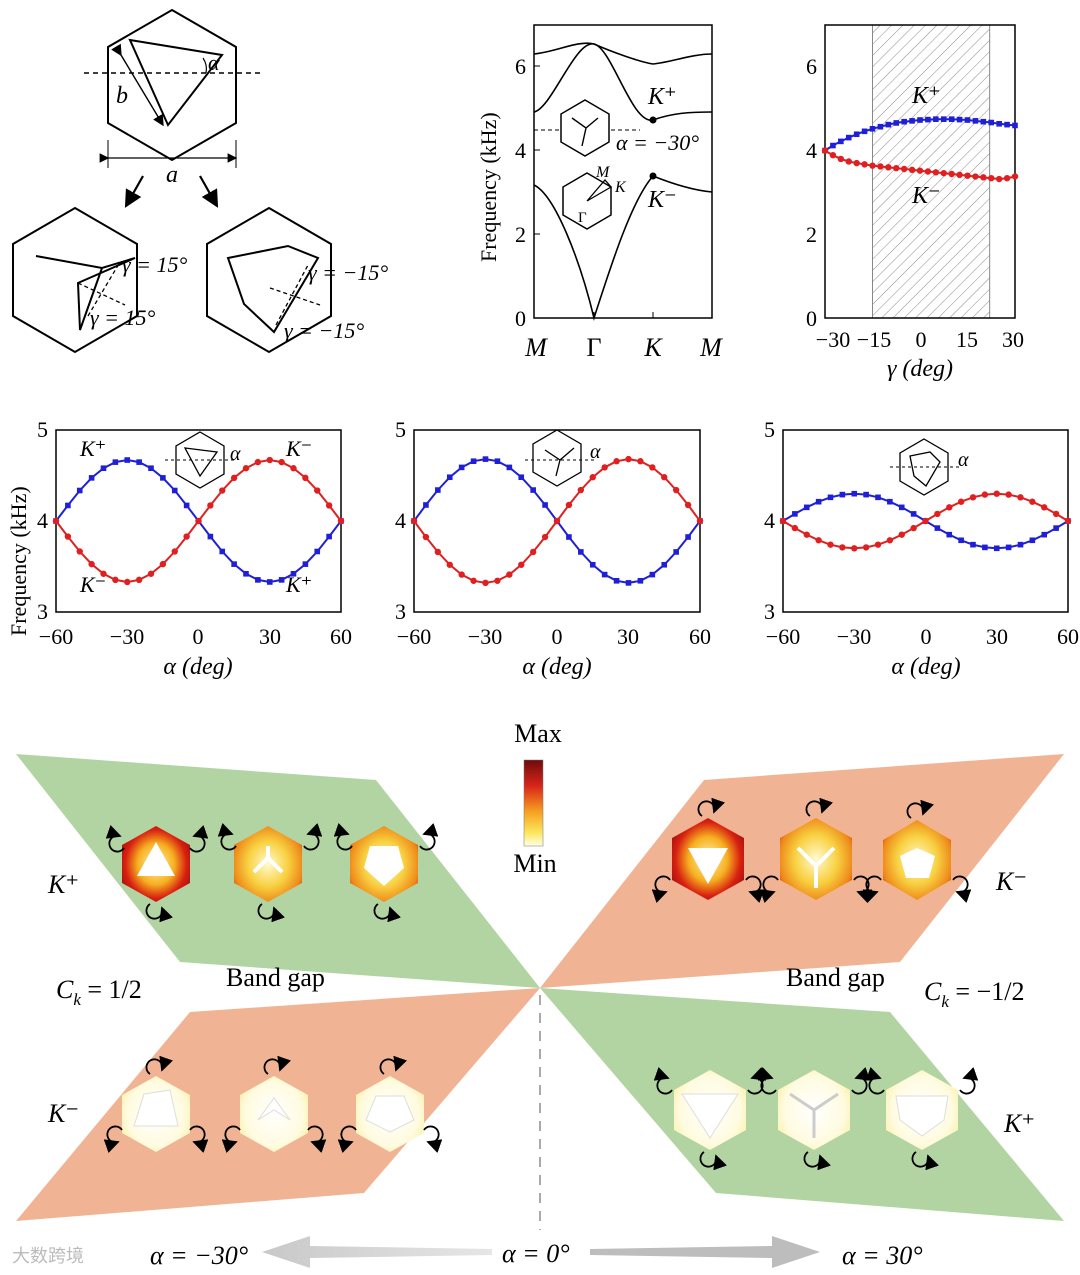 The width and height of the screenshot is (1080, 1275). What do you see at coordinates (700, 636) in the screenshot?
I see `alpha2-xtick: 60` at bounding box center [700, 636].